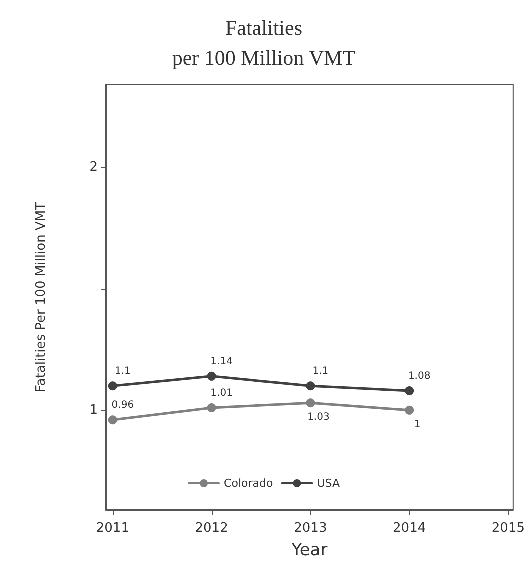 This screenshot has height=570, width=528. Describe the element at coordinates (249, 483) in the screenshot. I see `legend-label: Colorado` at that location.